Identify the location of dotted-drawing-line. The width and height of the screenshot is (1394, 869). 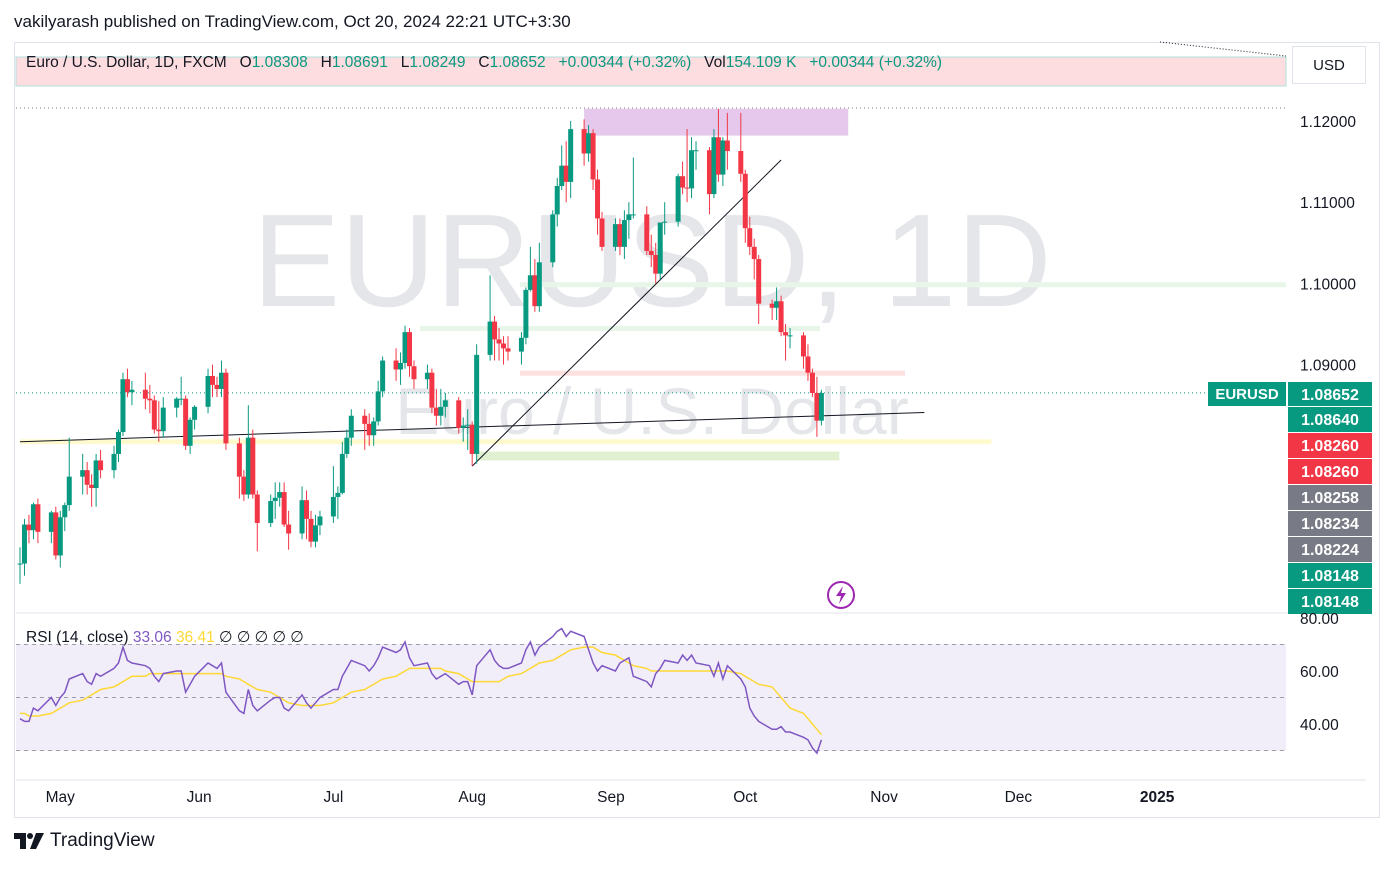
(1223, 49).